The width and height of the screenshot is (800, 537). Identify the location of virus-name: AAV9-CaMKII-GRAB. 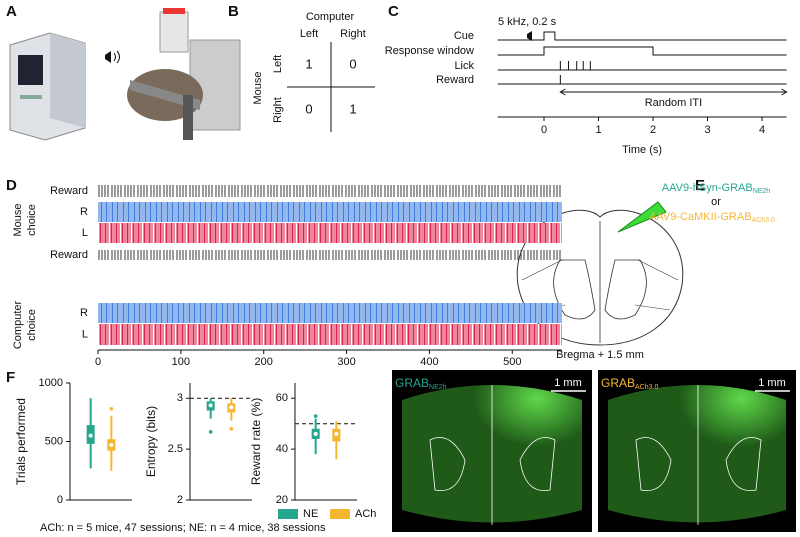
(700, 217).